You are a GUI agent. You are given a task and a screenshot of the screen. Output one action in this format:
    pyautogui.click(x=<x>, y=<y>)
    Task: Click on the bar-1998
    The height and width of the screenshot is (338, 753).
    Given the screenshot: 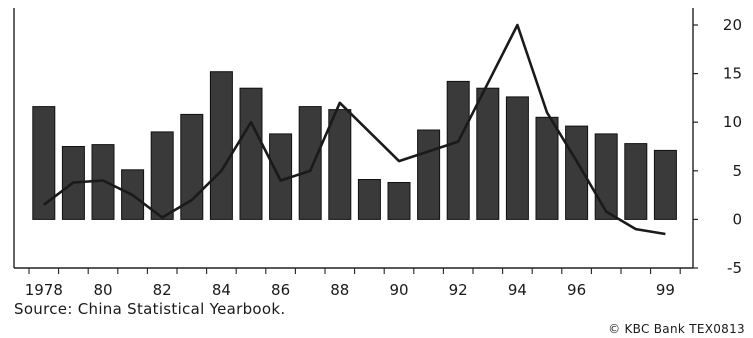 What is the action you would take?
    pyautogui.click(x=636, y=181)
    